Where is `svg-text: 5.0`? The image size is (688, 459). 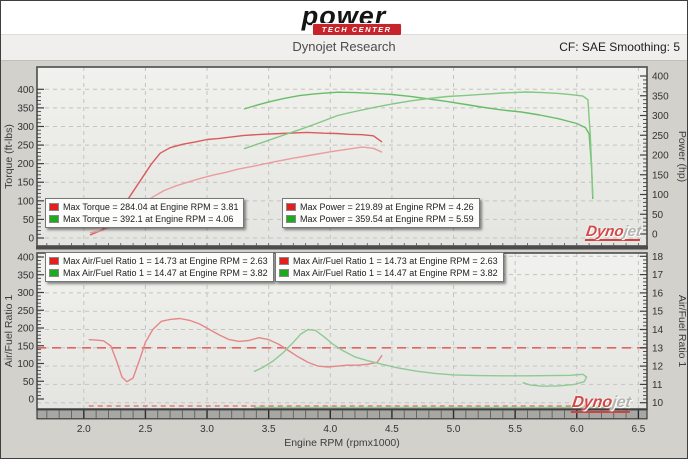
svg-text: 5.0 is located at coordinates (454, 429).